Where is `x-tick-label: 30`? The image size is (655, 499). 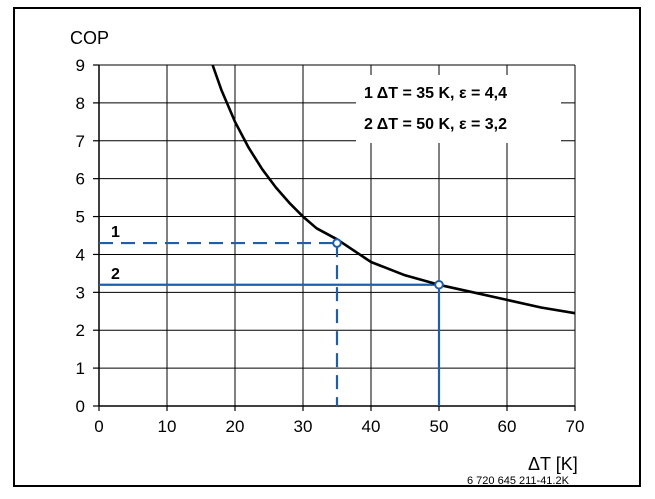
x-tick-label: 30 is located at coordinates (303, 426).